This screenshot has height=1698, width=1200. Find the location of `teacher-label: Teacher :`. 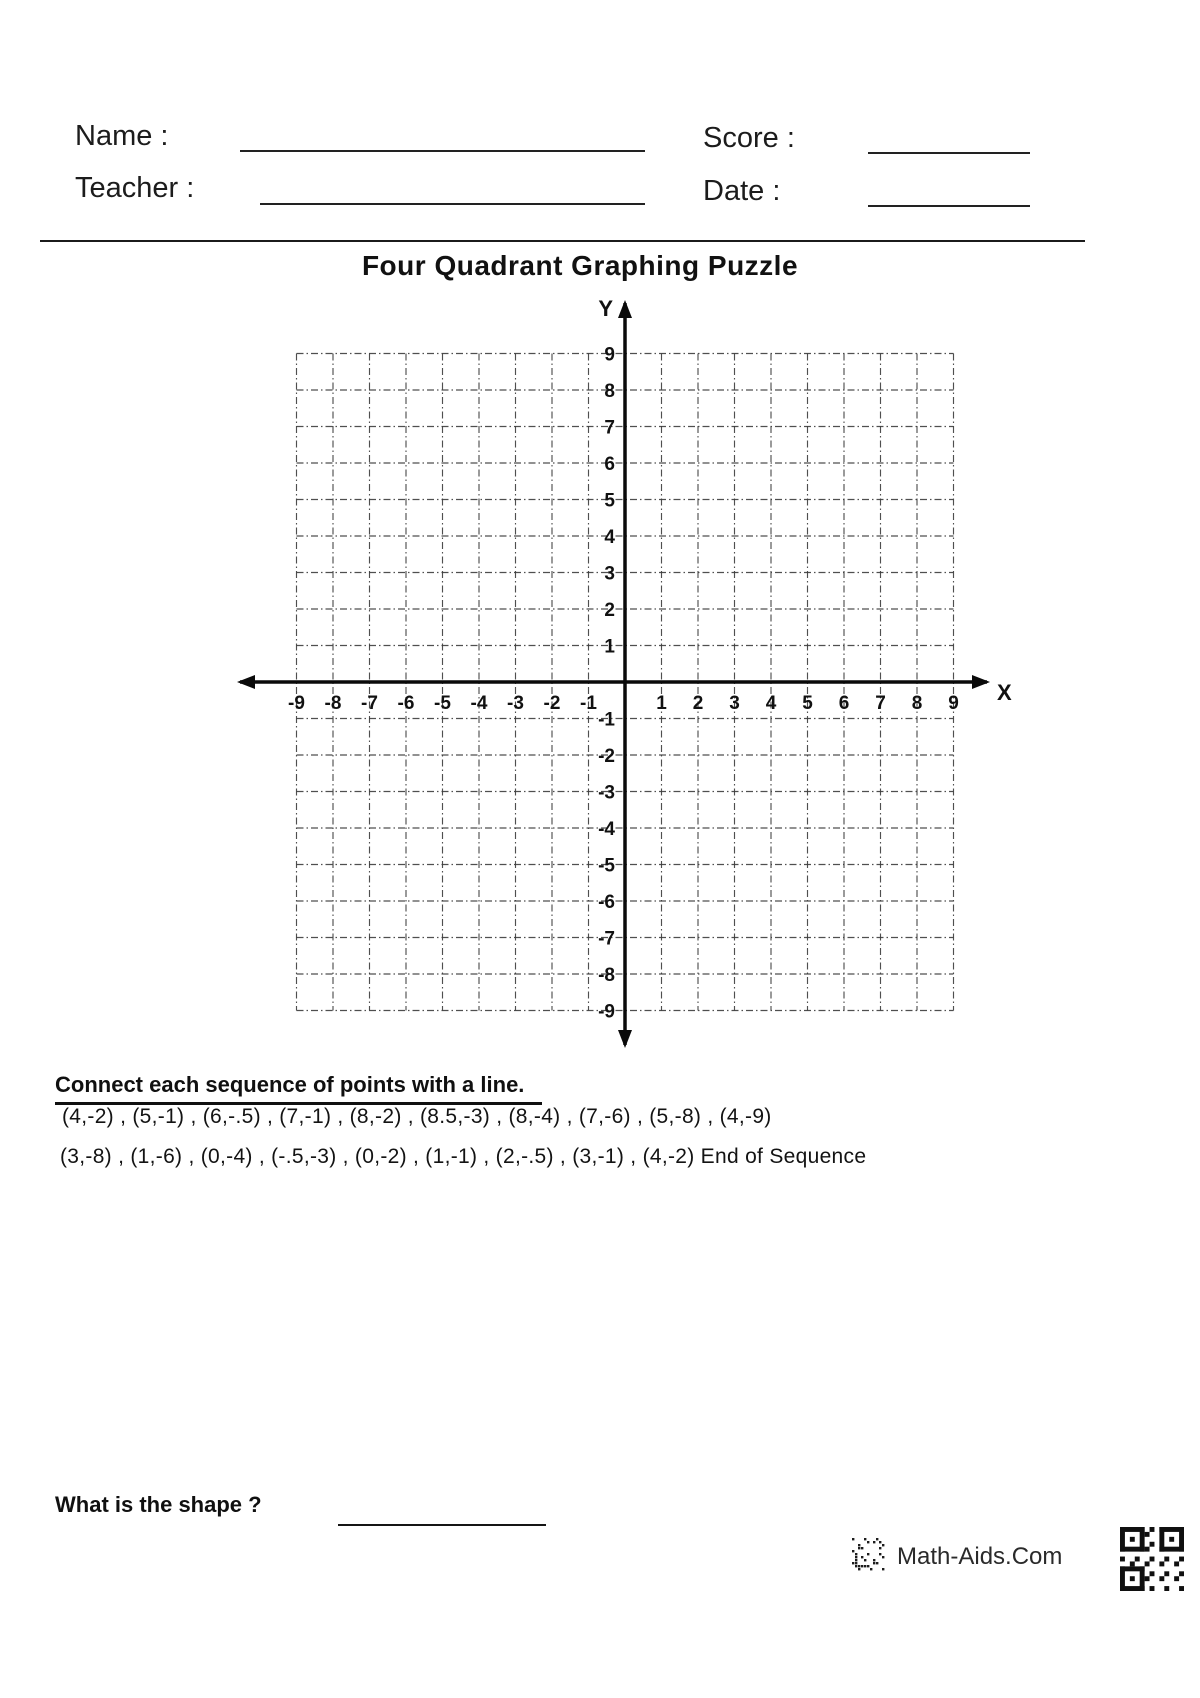

teacher-label: Teacher : is located at coordinates (135, 188).